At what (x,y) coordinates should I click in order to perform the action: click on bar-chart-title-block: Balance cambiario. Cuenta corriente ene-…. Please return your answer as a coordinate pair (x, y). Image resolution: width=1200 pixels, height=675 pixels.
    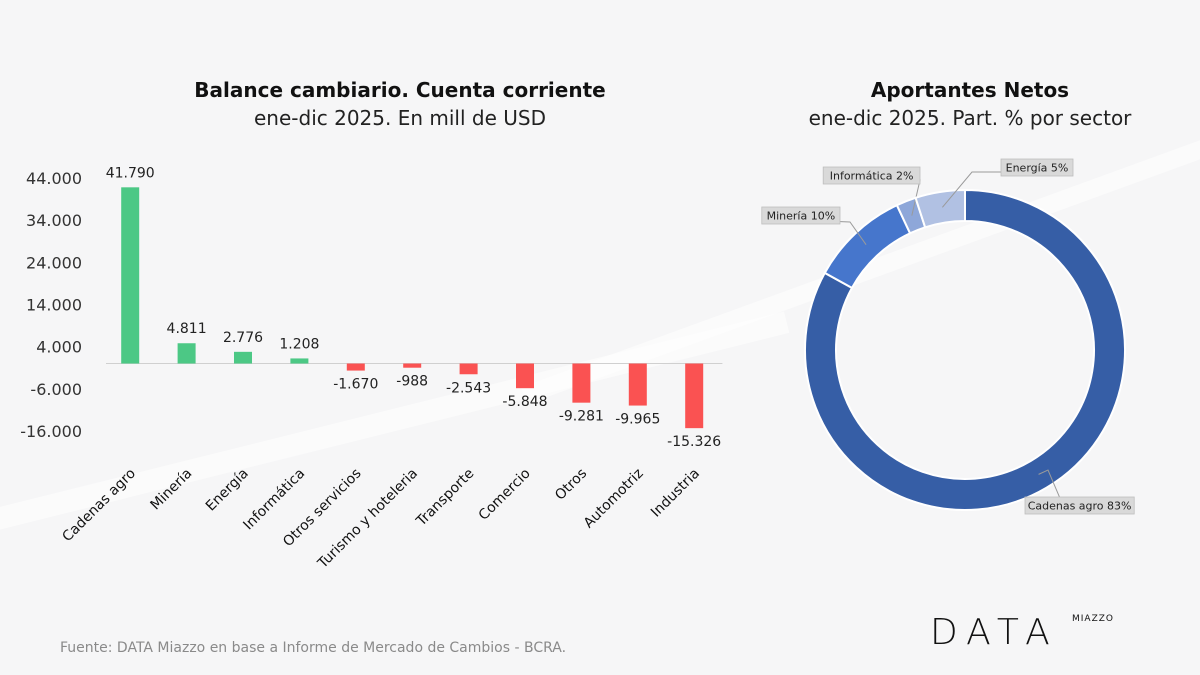
    Looking at the image, I should click on (400, 104).